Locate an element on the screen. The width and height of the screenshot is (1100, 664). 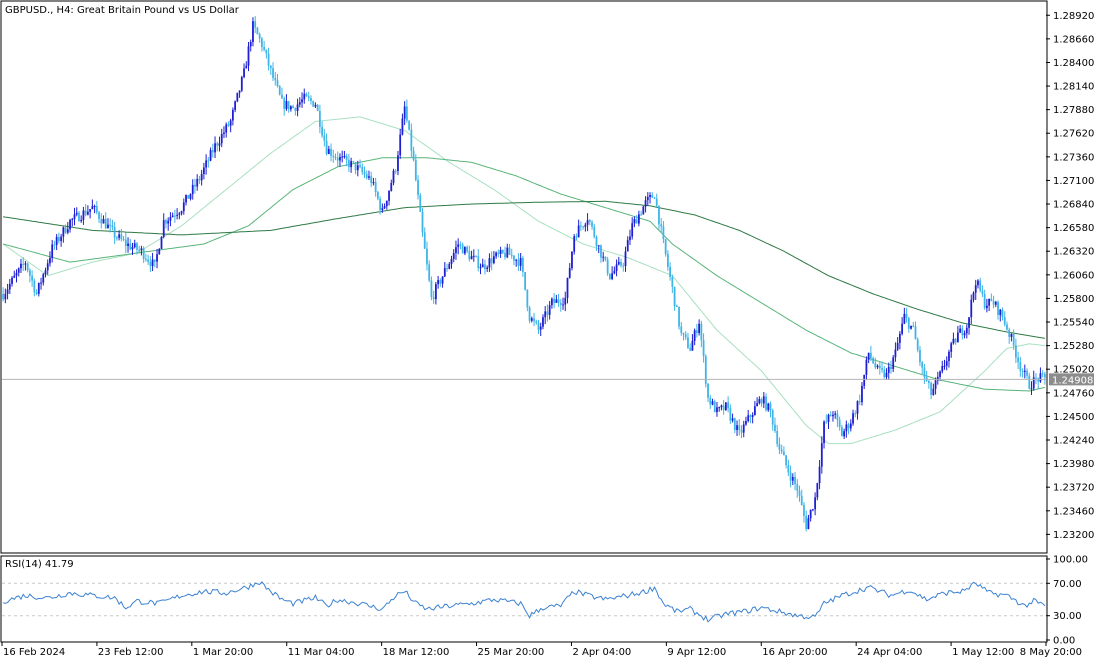
current-price-tag is located at coordinates (1071, 379).